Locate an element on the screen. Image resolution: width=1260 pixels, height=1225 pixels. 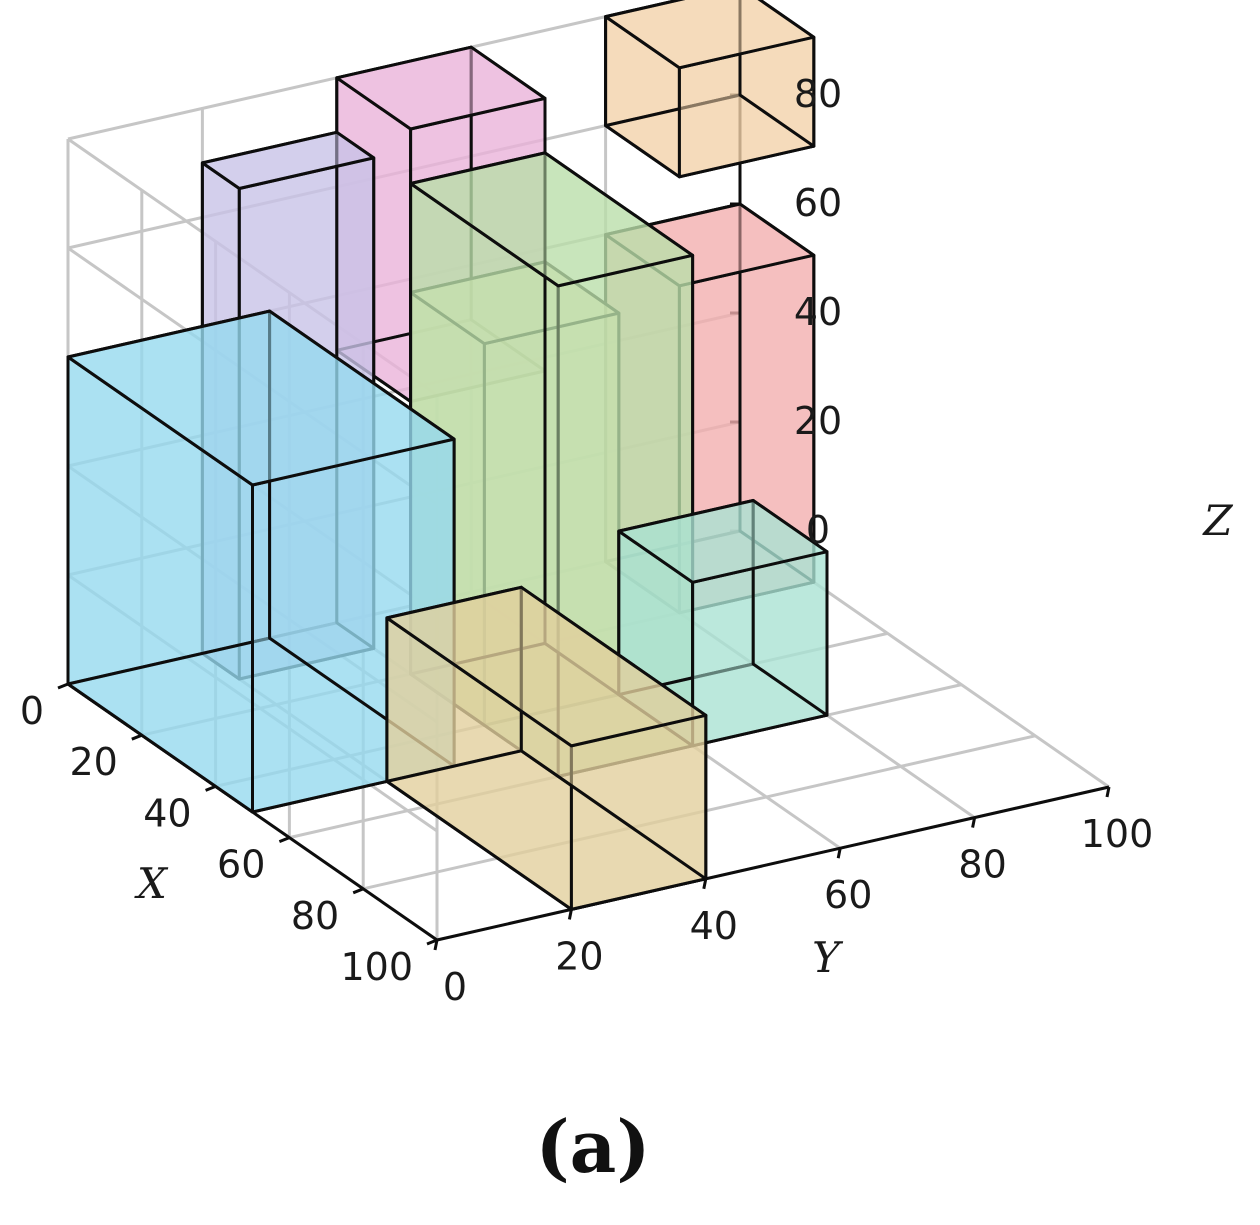
y-tick-label: 60 is located at coordinates (848, 895).